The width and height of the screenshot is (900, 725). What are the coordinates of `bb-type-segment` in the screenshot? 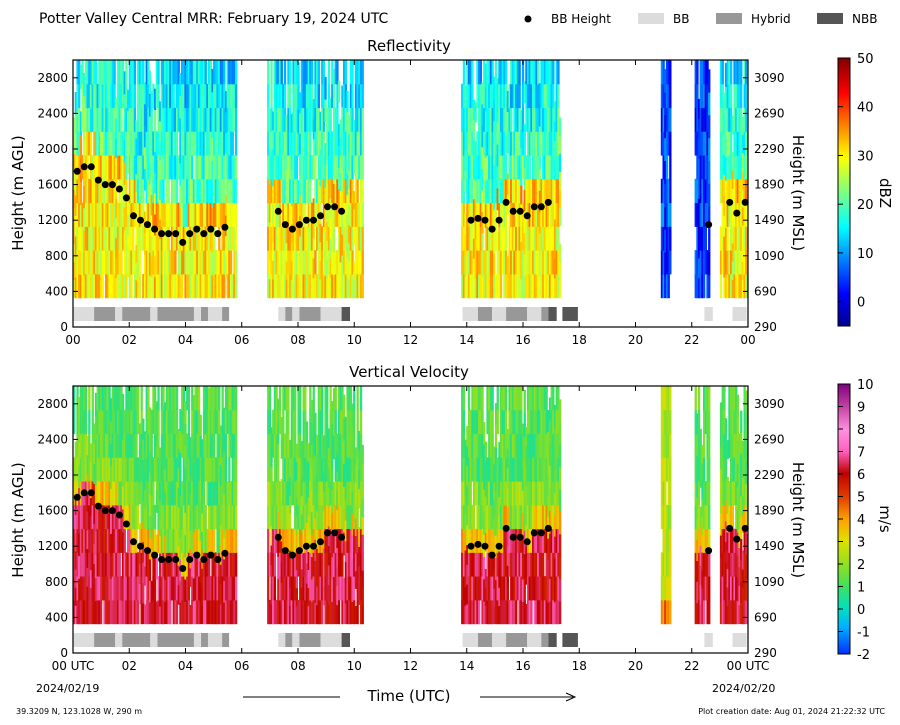 It's located at (708, 640).